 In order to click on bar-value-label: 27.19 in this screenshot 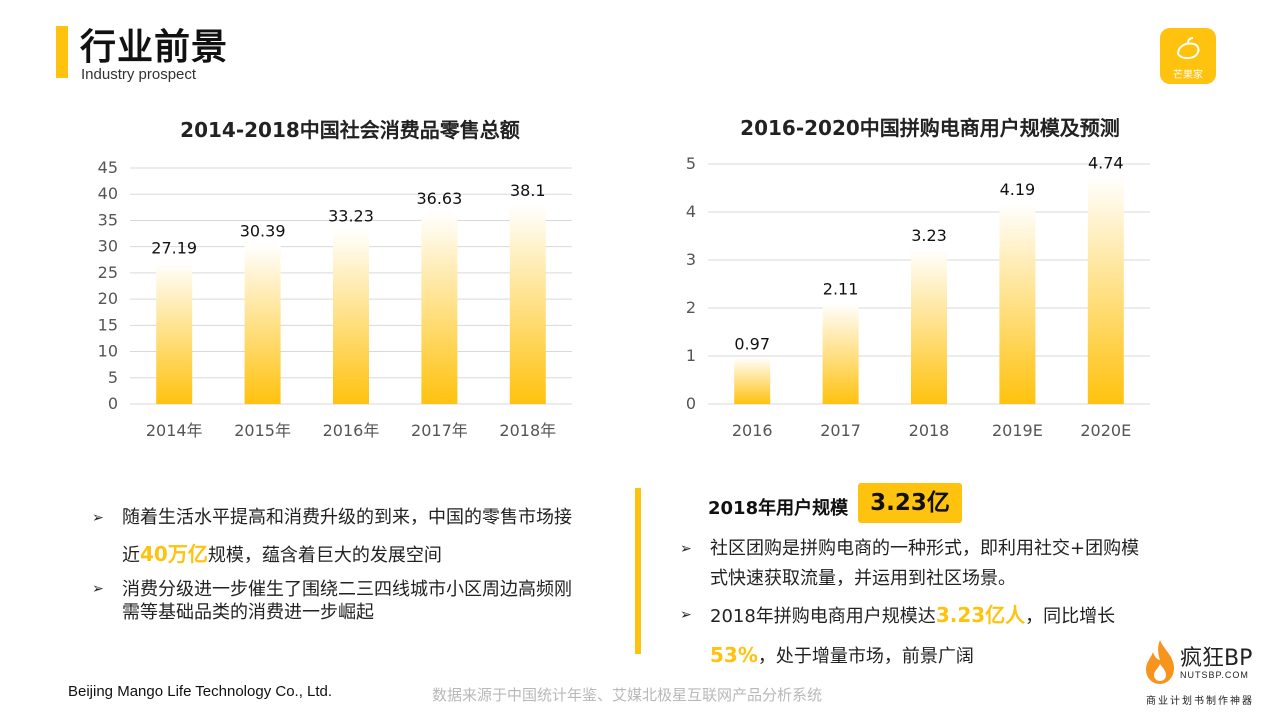, I will do `click(174, 247)`.